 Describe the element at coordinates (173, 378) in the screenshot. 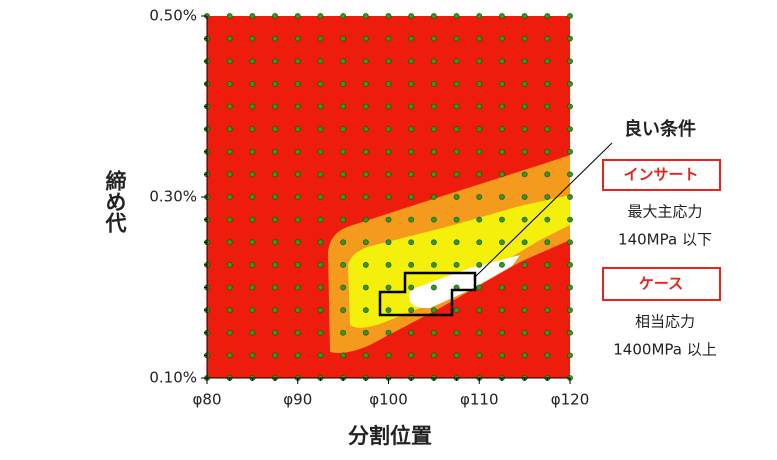

I see `y-tick-label: 0.10%` at that location.